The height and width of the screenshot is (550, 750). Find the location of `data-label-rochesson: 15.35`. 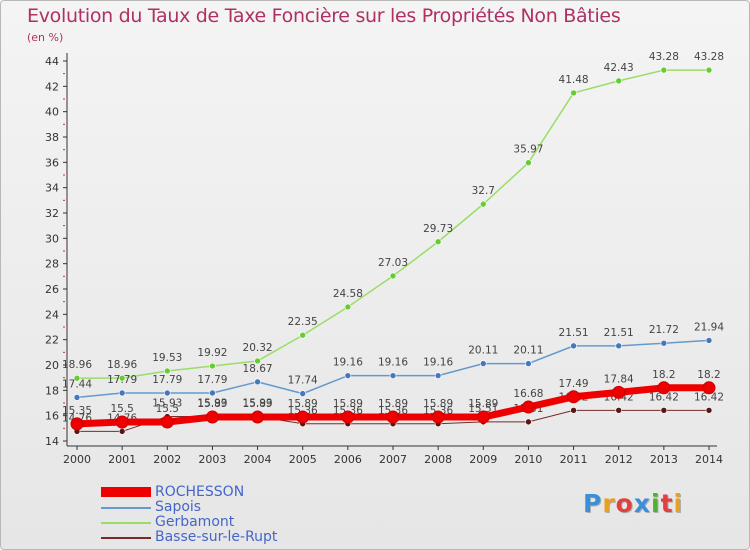

data-label-rochesson: 15.35 is located at coordinates (77, 411).